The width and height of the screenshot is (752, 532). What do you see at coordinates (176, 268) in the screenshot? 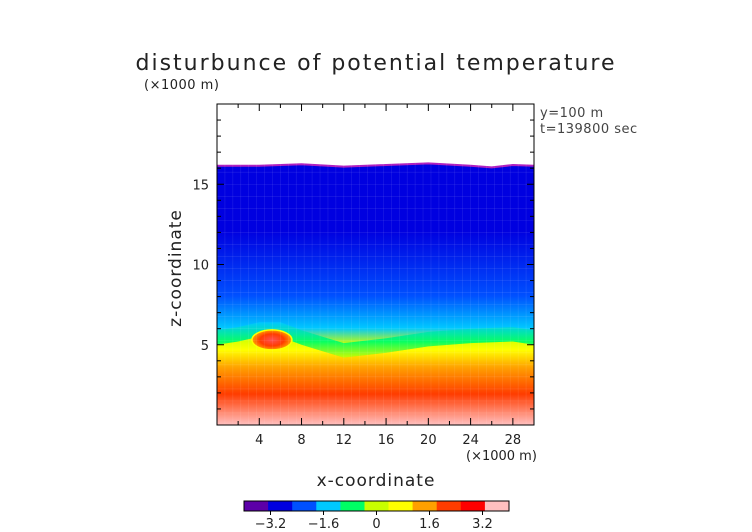
I see `y-axis-label: z-coordinate` at bounding box center [176, 268].